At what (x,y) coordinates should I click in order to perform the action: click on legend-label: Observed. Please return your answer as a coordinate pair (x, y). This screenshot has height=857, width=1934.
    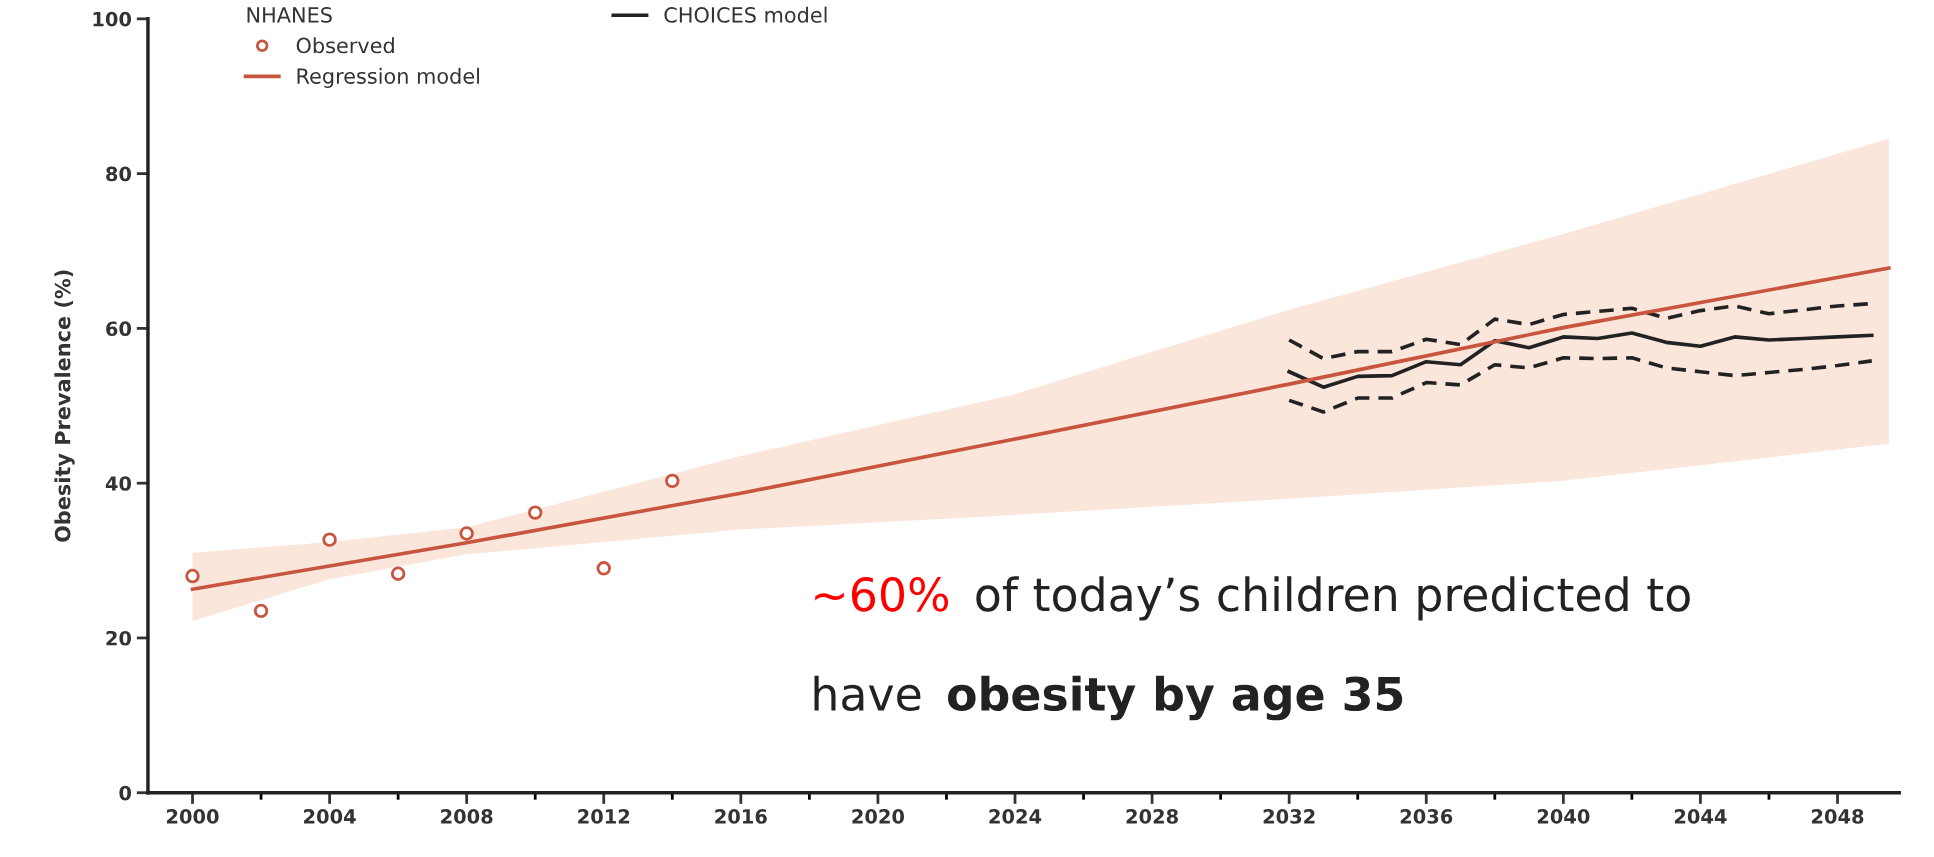
    Looking at the image, I should click on (345, 45).